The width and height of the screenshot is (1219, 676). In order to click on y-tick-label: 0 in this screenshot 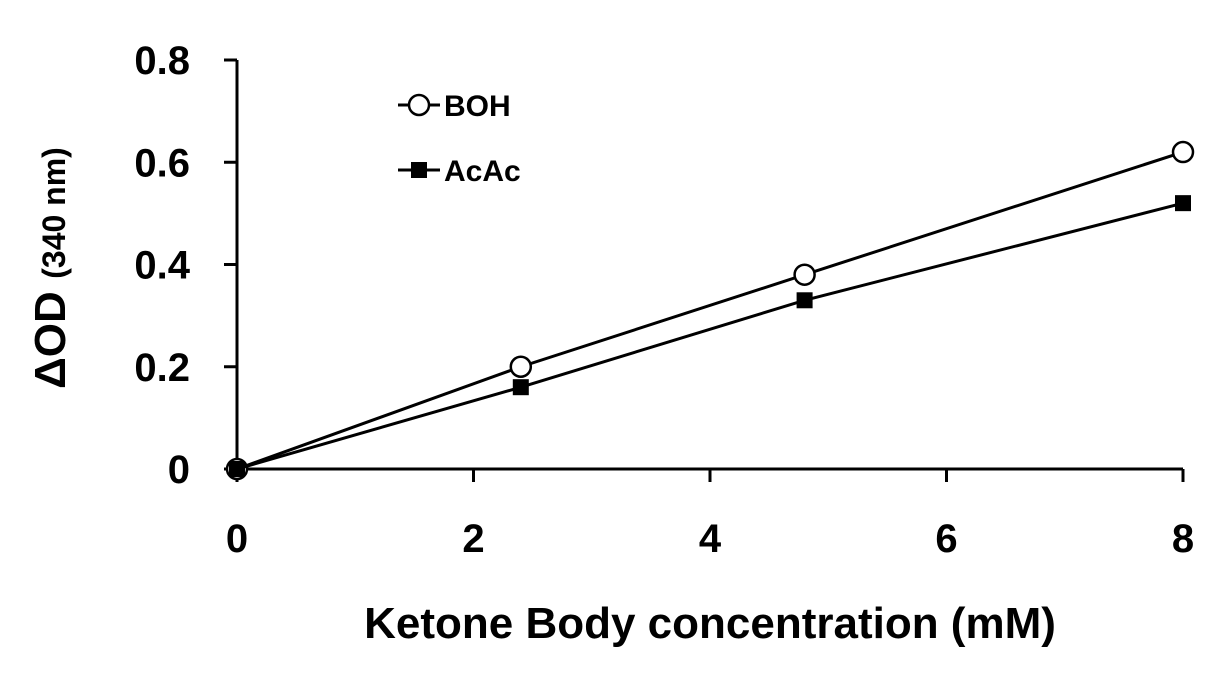, I will do `click(179, 470)`.